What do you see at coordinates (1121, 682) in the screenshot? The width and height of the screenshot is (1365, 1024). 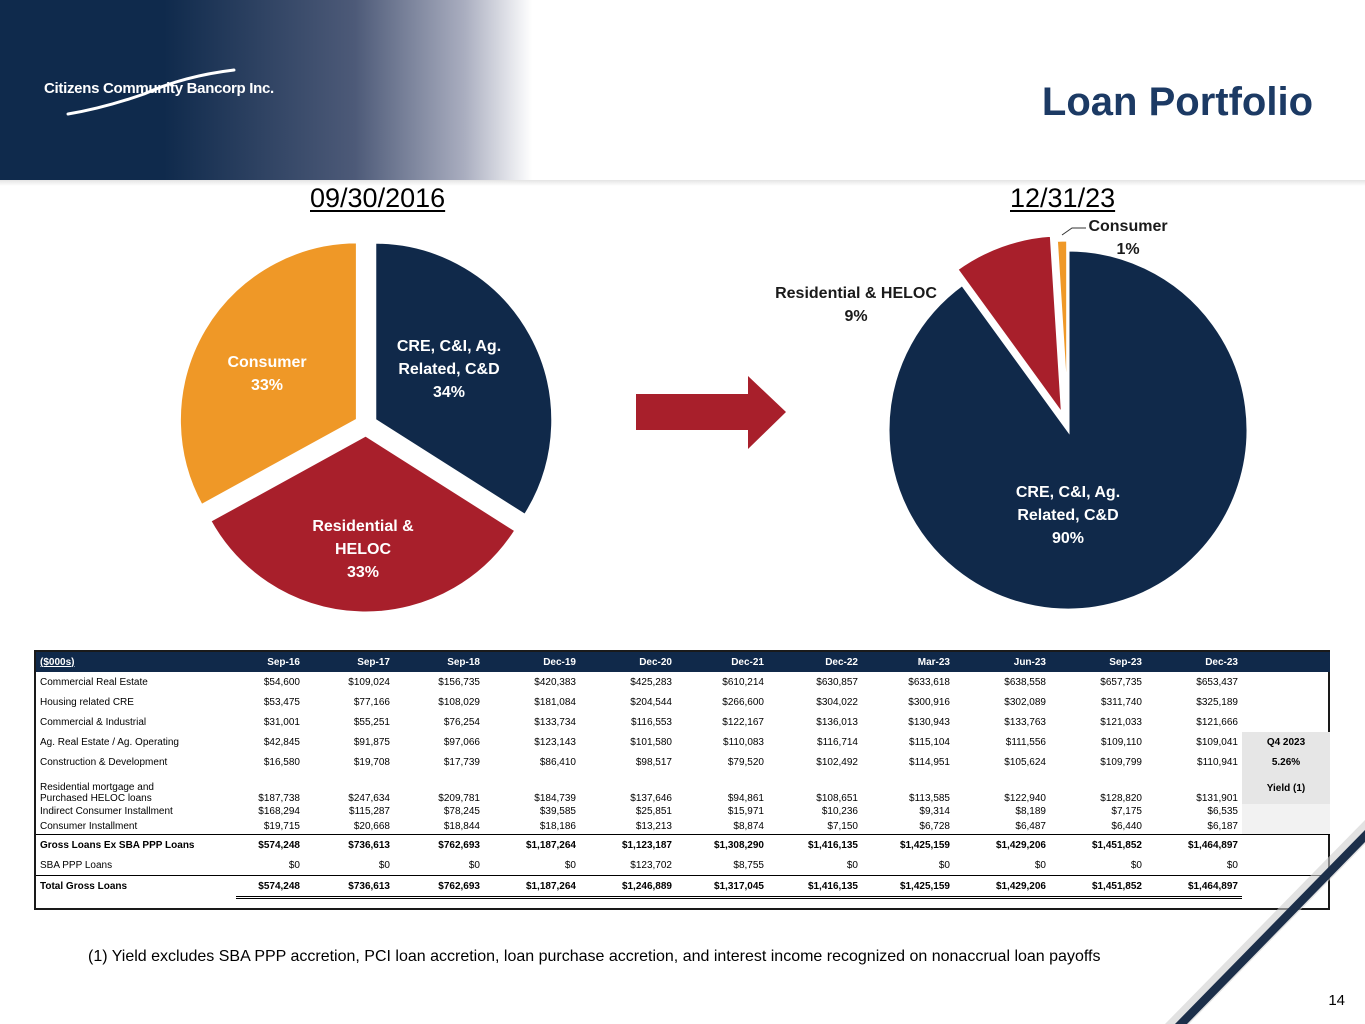 I see `table-cell: $657,735` at bounding box center [1121, 682].